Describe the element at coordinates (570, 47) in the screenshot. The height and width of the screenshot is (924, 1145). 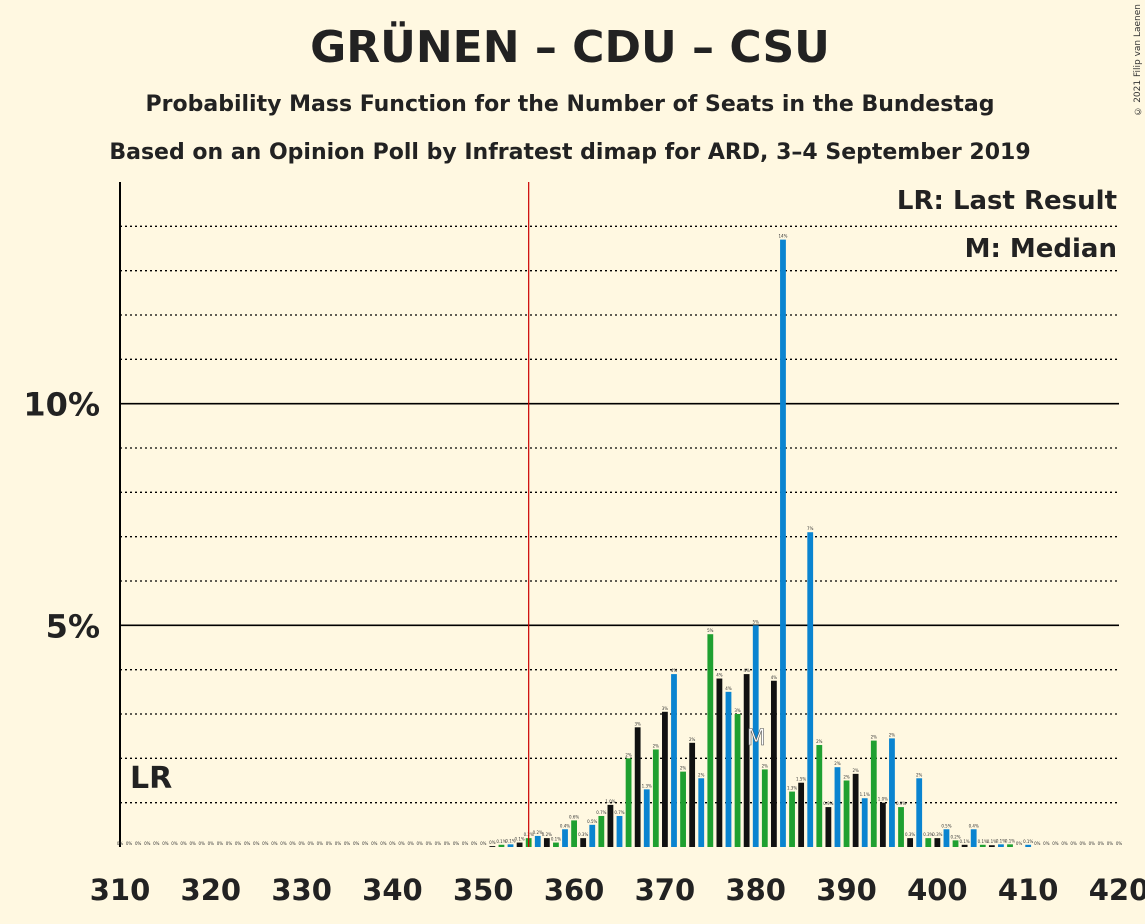
I see `chart-title: GRÜNEN – CDU – CSU` at that location.